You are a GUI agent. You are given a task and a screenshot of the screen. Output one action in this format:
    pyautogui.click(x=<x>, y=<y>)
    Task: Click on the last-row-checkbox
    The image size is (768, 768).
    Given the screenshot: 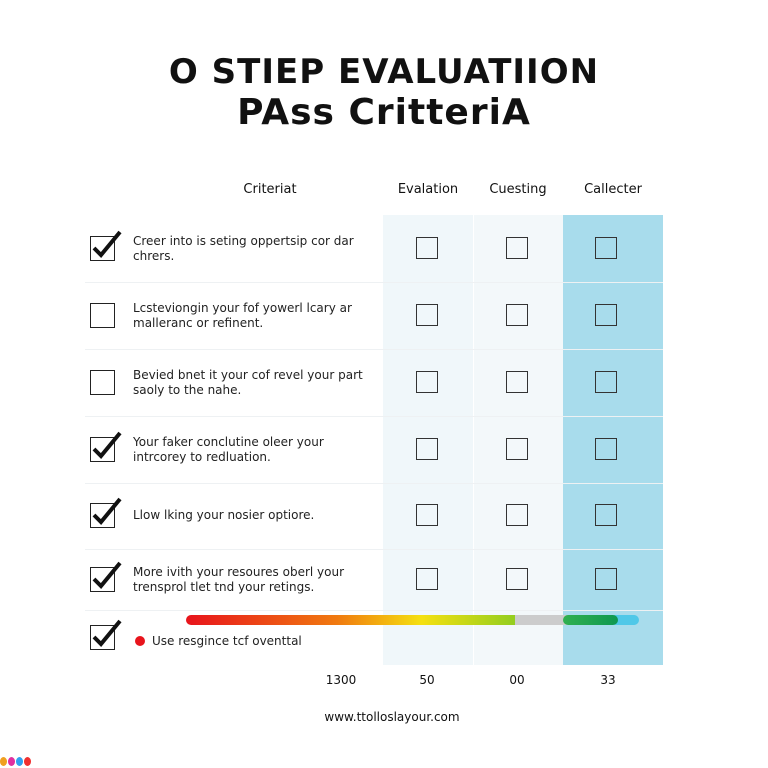 What is the action you would take?
    pyautogui.click(x=106, y=634)
    